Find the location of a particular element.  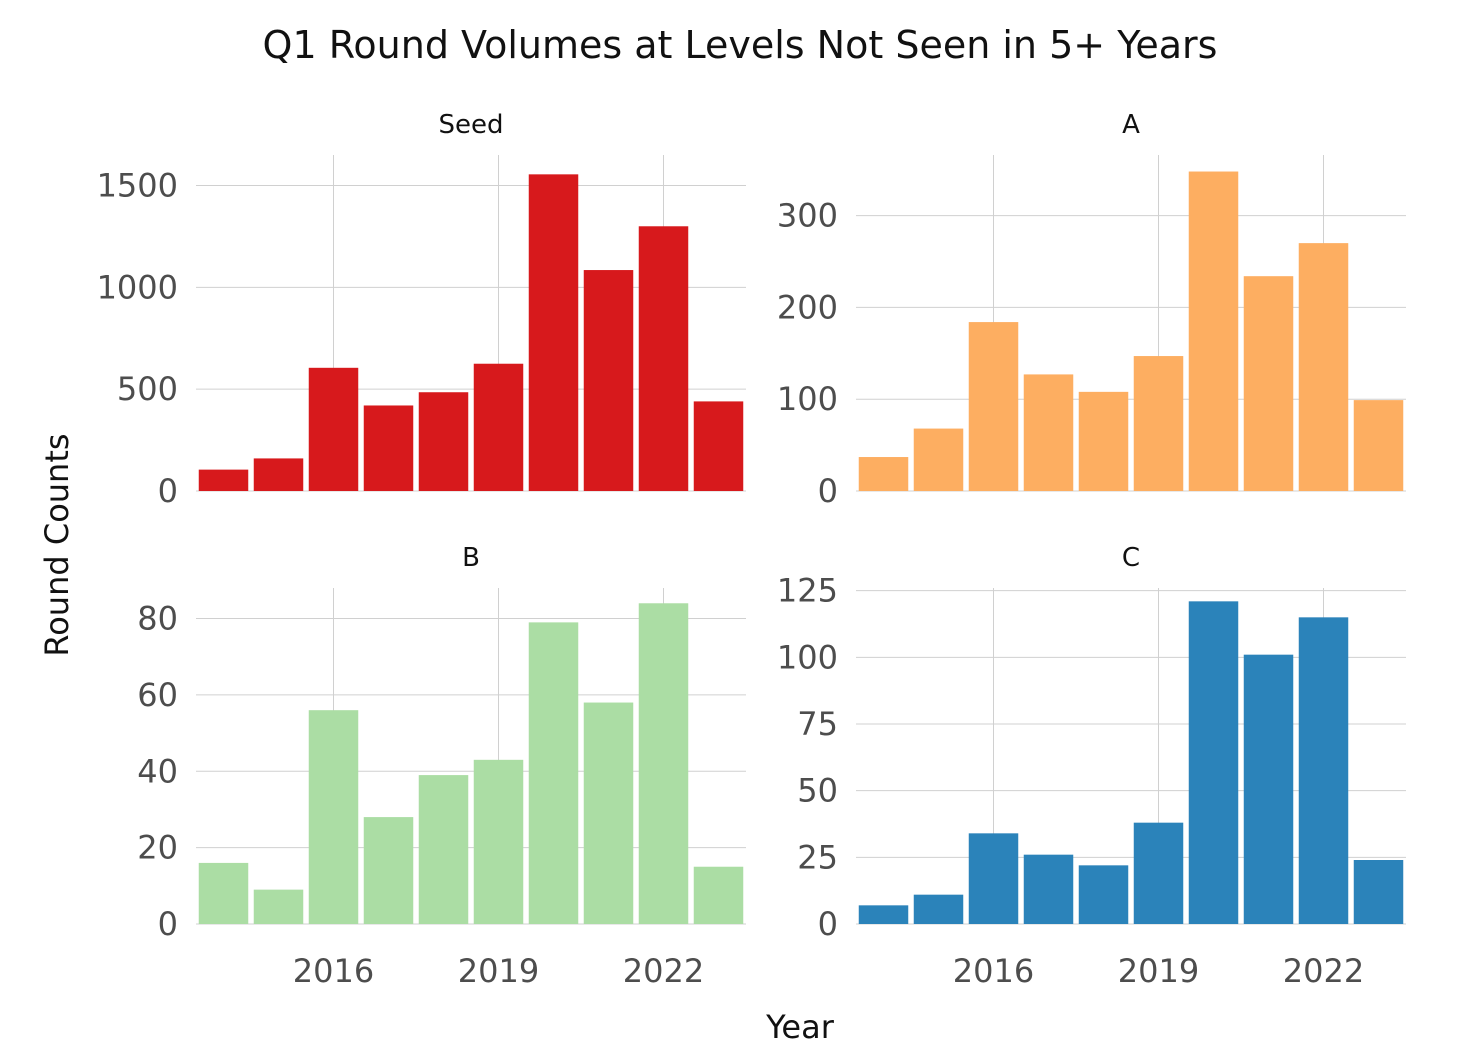

x-axis-title: Year is located at coordinates (800, 1027).